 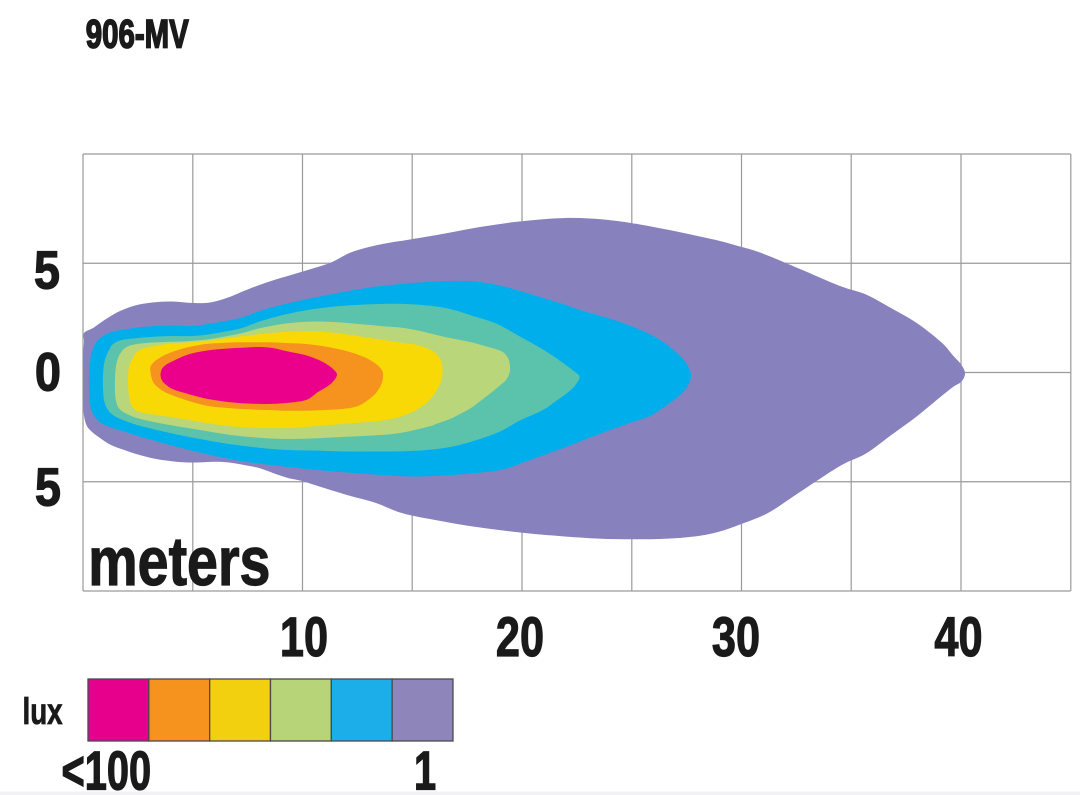 I want to click on svg-text: 30, so click(x=736, y=637).